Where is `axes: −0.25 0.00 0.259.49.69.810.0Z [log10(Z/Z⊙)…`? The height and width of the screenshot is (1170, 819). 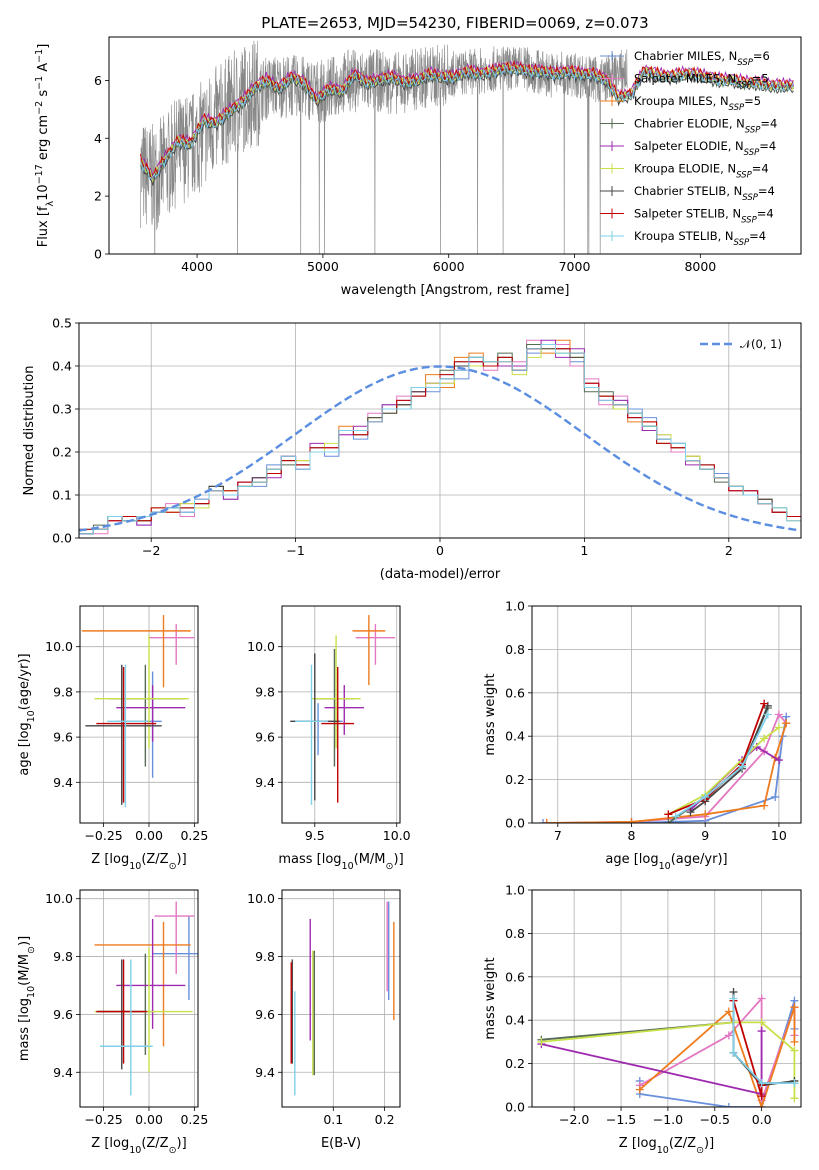
axes: −0.25 0.00 0.259.49.69.810.0Z [log10(Z/Z⊙)… is located at coordinates (112, 1022).